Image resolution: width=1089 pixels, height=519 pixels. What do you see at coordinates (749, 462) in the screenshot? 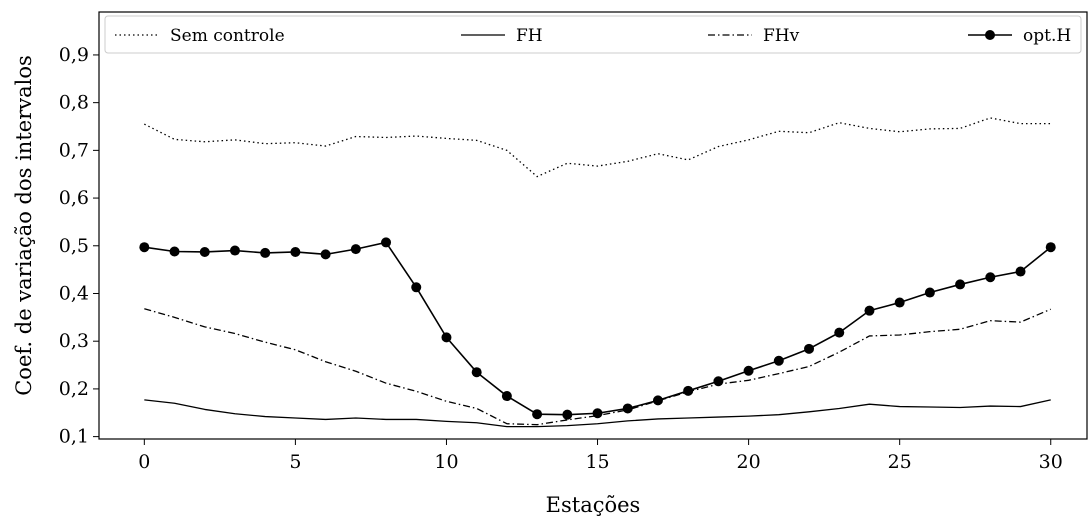
I see `x-tick-label: 20` at bounding box center [749, 462].